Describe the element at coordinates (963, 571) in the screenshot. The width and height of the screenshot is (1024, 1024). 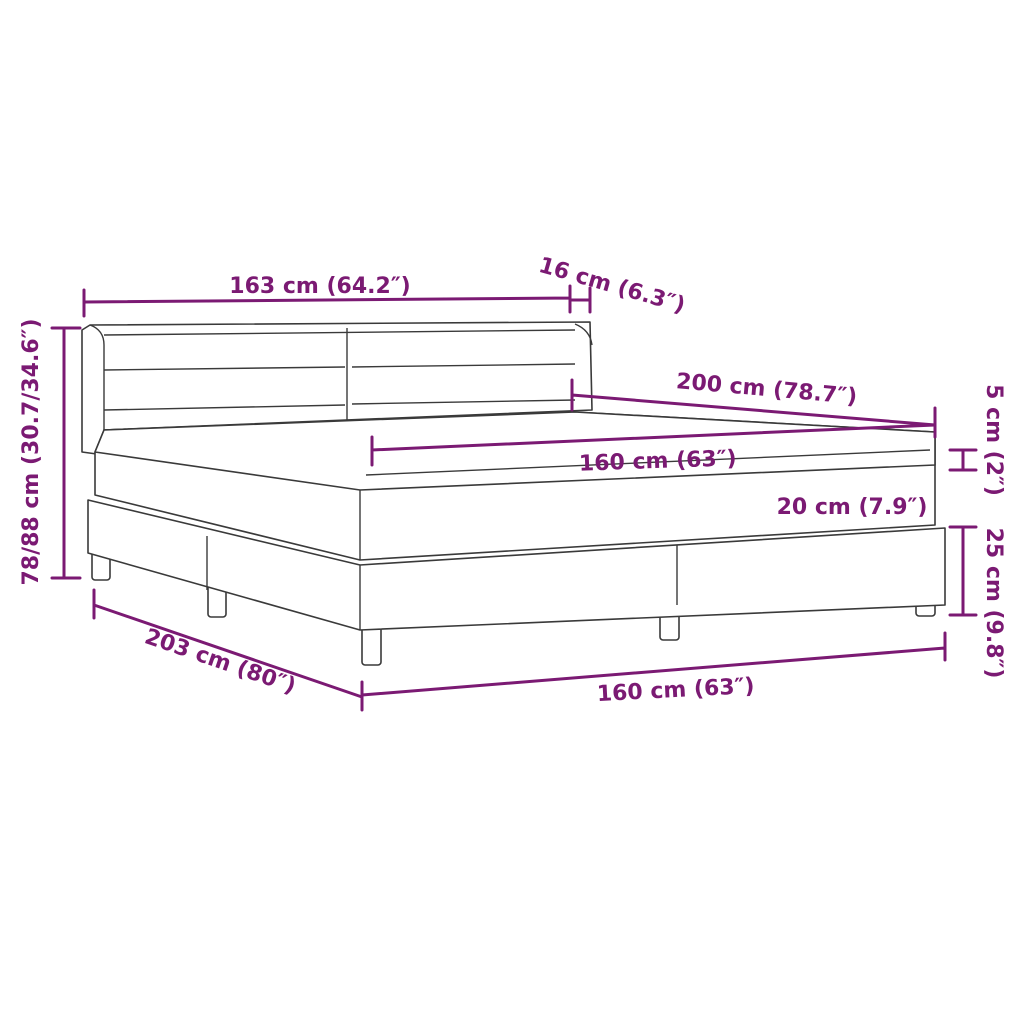
I see `base-height-line` at that location.